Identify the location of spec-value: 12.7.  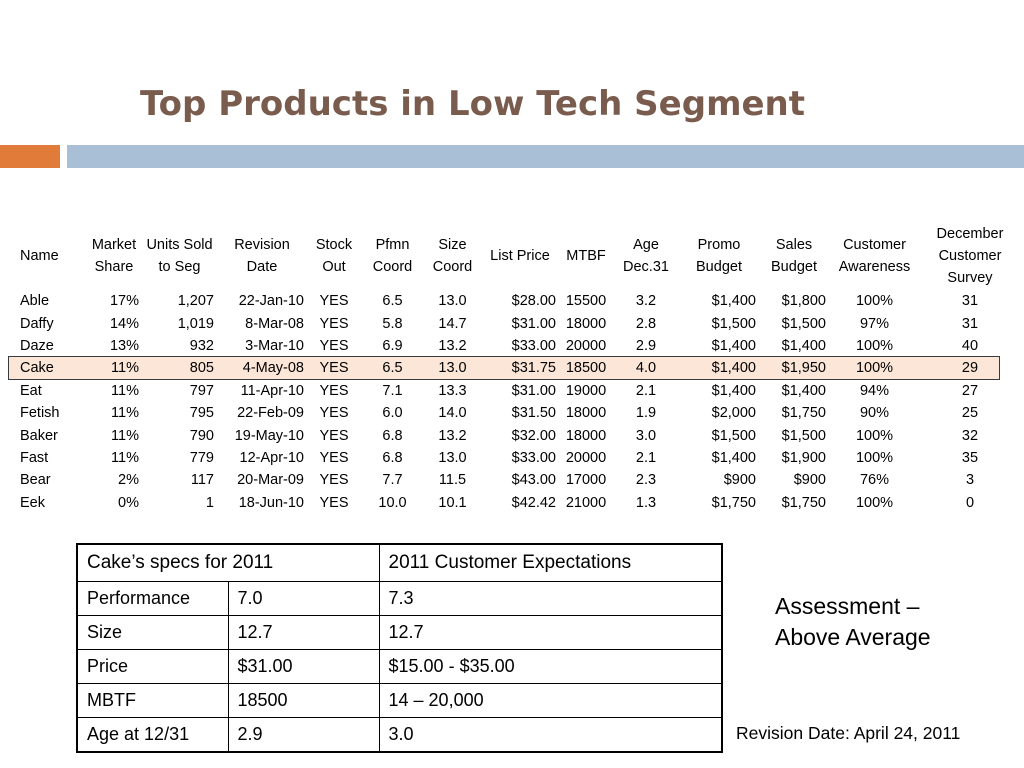
(303, 632).